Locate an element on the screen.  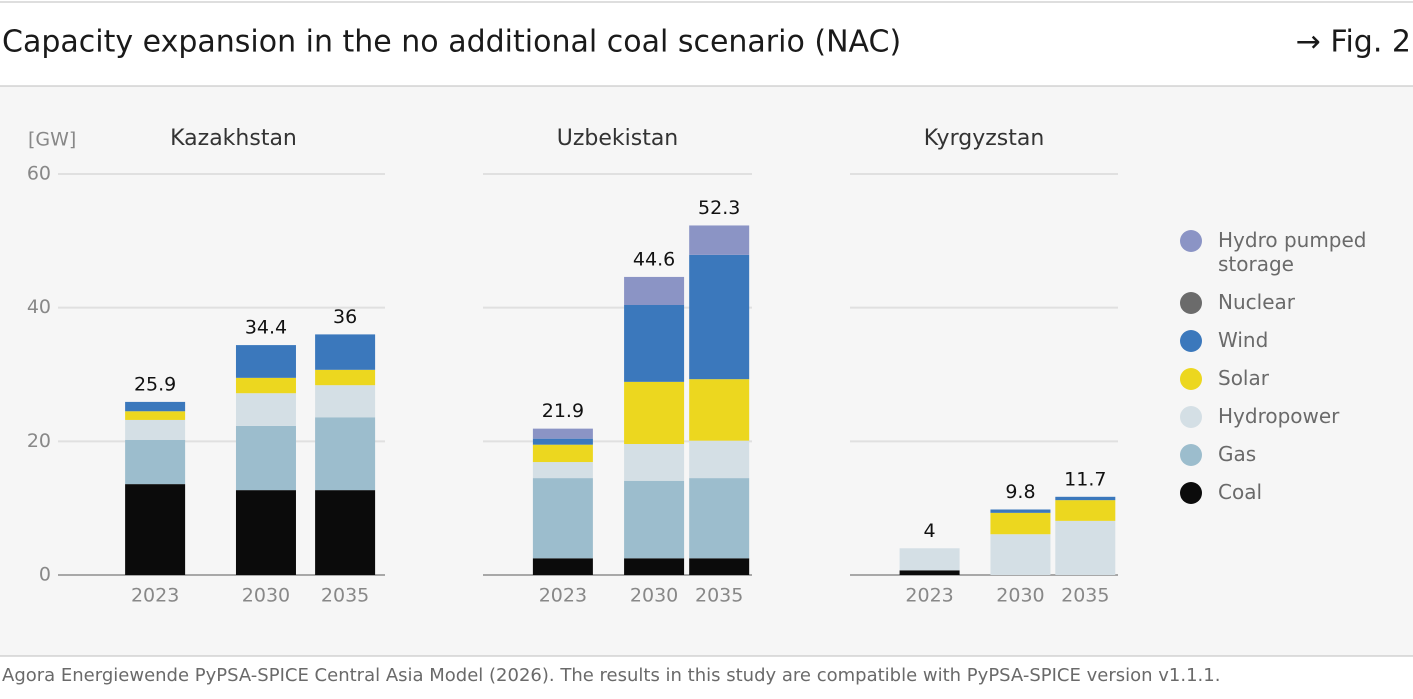
legend-item: Gas is located at coordinates (1290, 454).